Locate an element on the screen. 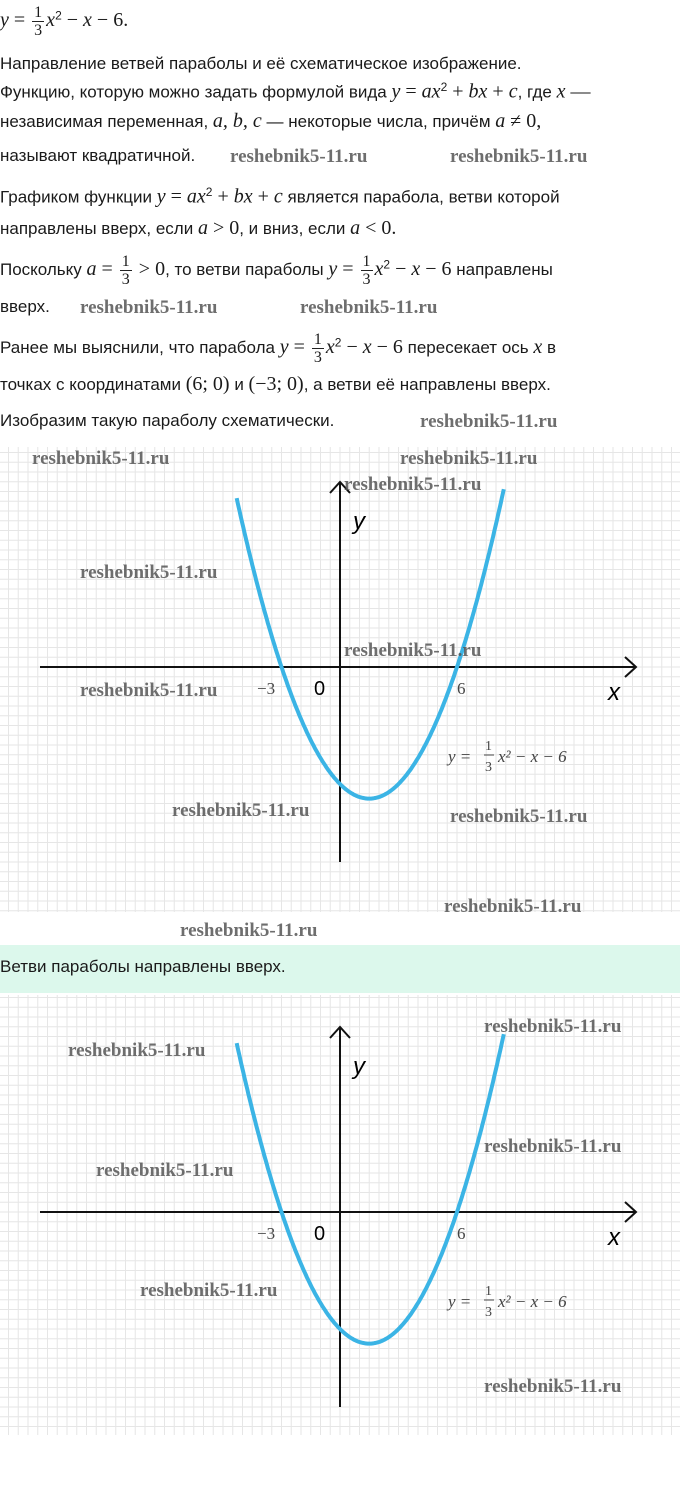 The height and width of the screenshot is (1487, 680). math-segment: (6; 0) is located at coordinates (207, 384).